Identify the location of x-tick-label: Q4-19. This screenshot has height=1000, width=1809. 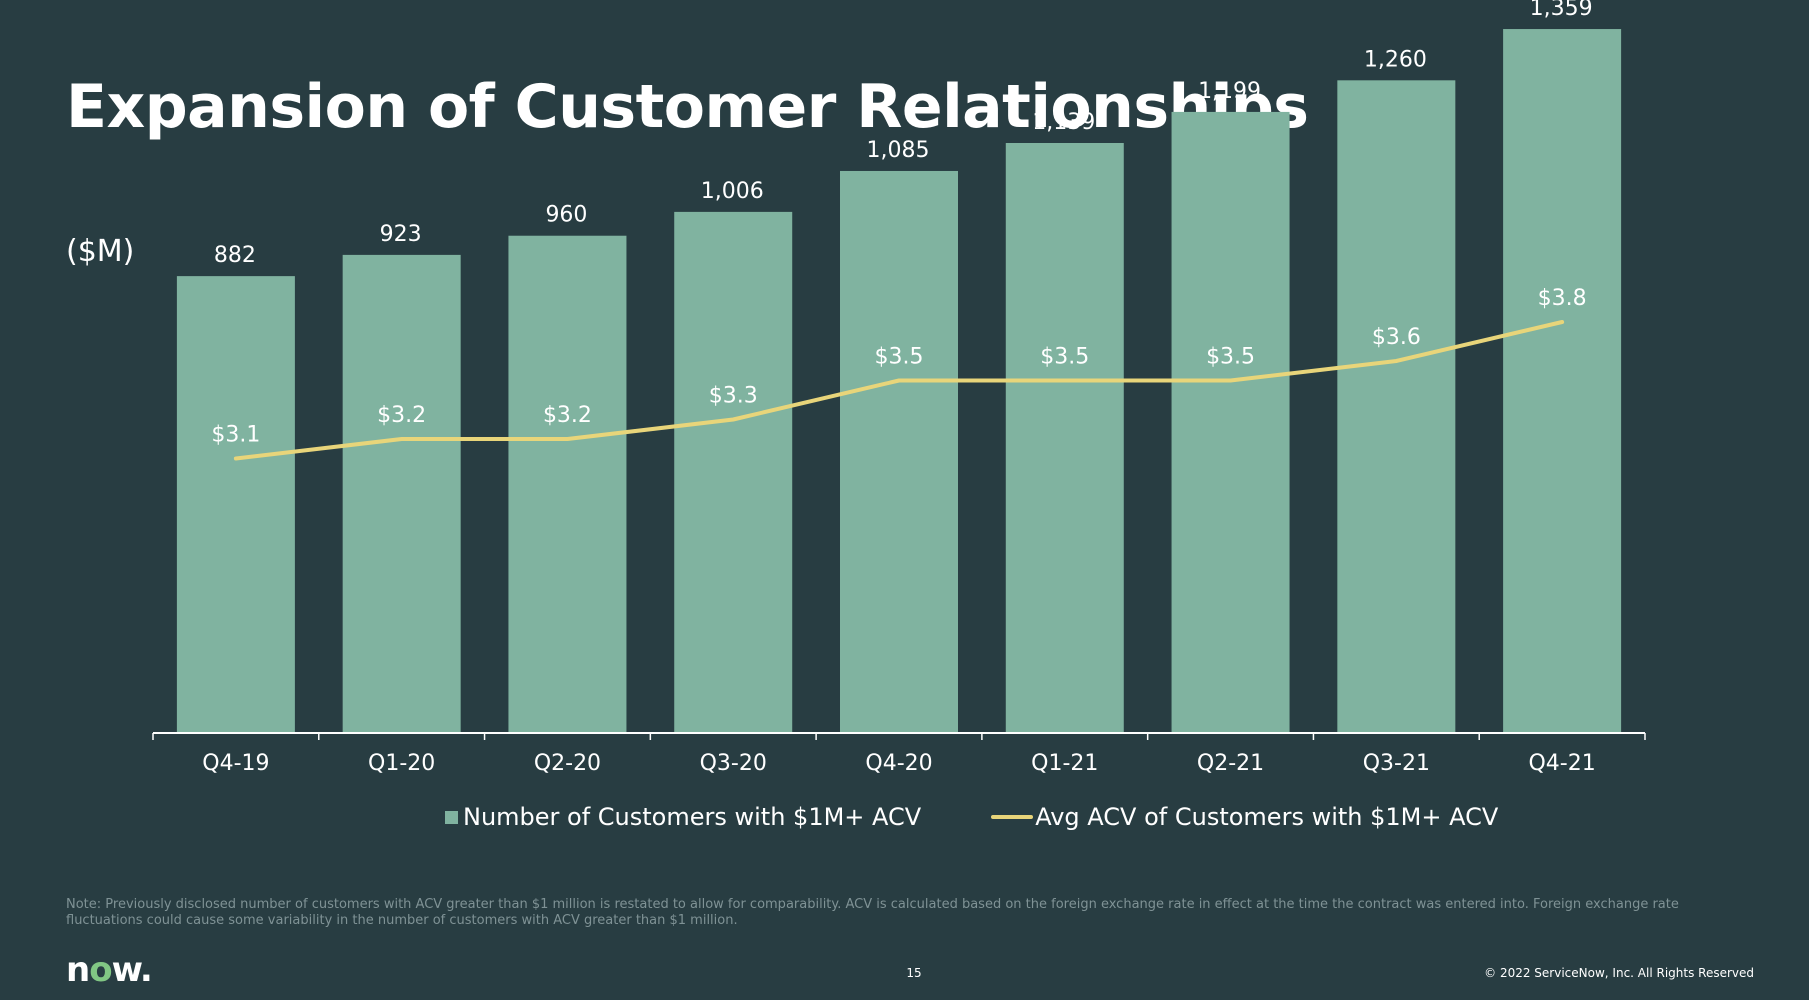
(235, 763).